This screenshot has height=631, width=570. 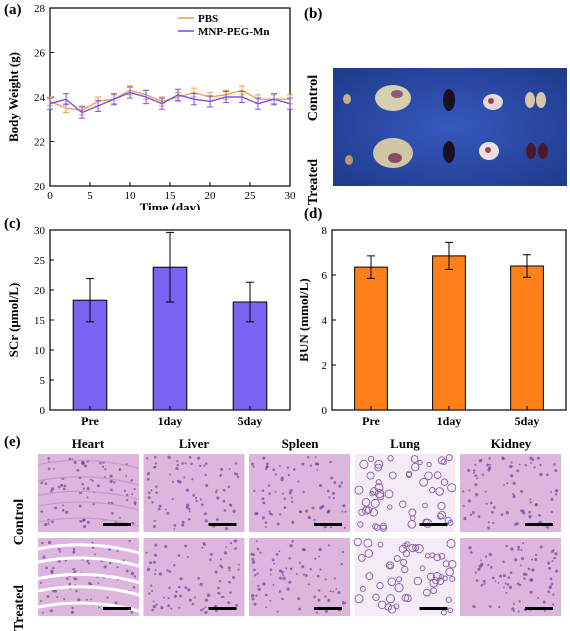 What do you see at coordinates (194, 443) in the screenshot?
I see `histology-col-liver: Liver` at bounding box center [194, 443].